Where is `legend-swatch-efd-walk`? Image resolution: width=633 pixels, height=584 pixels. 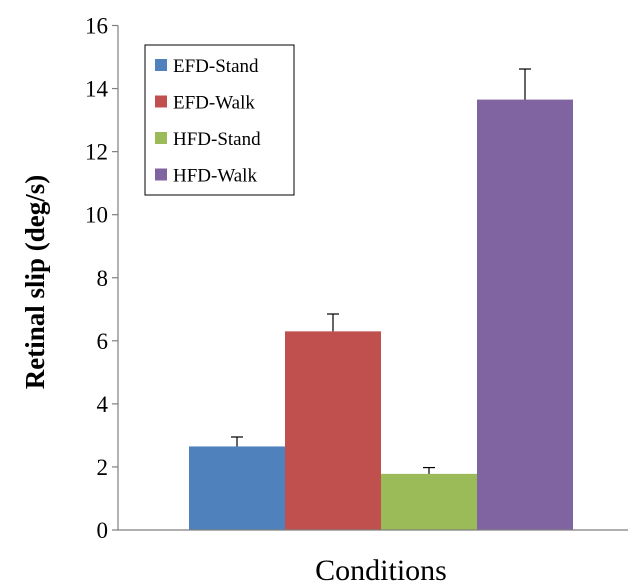 legend-swatch-efd-walk is located at coordinates (161, 101).